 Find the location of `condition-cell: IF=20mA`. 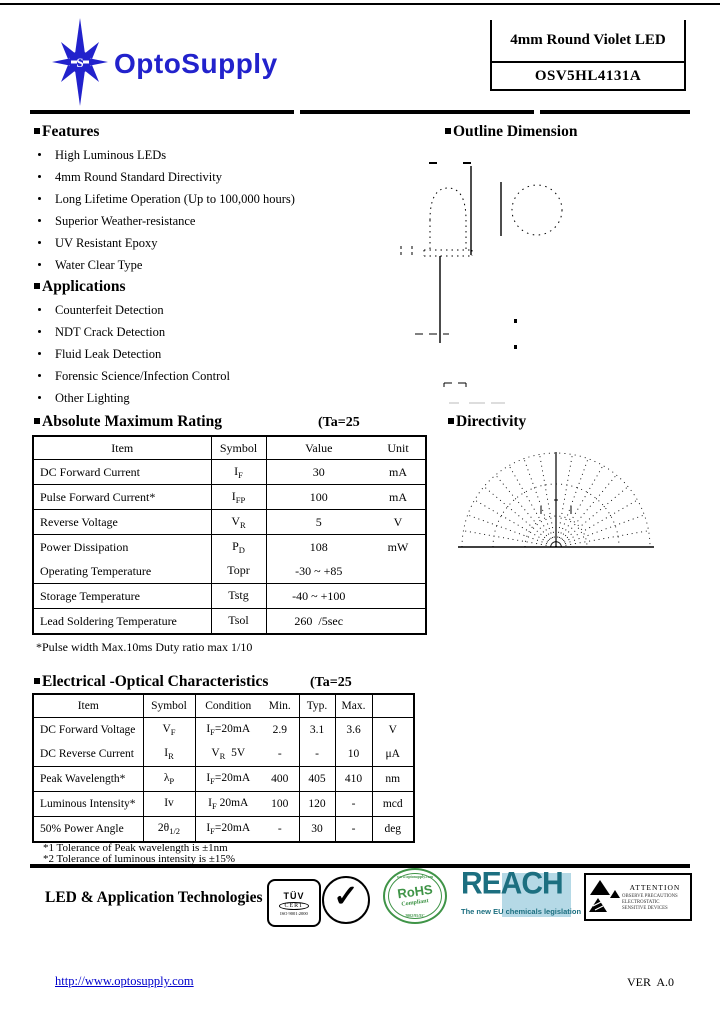

condition-cell: IF=20mA is located at coordinates (228, 829).